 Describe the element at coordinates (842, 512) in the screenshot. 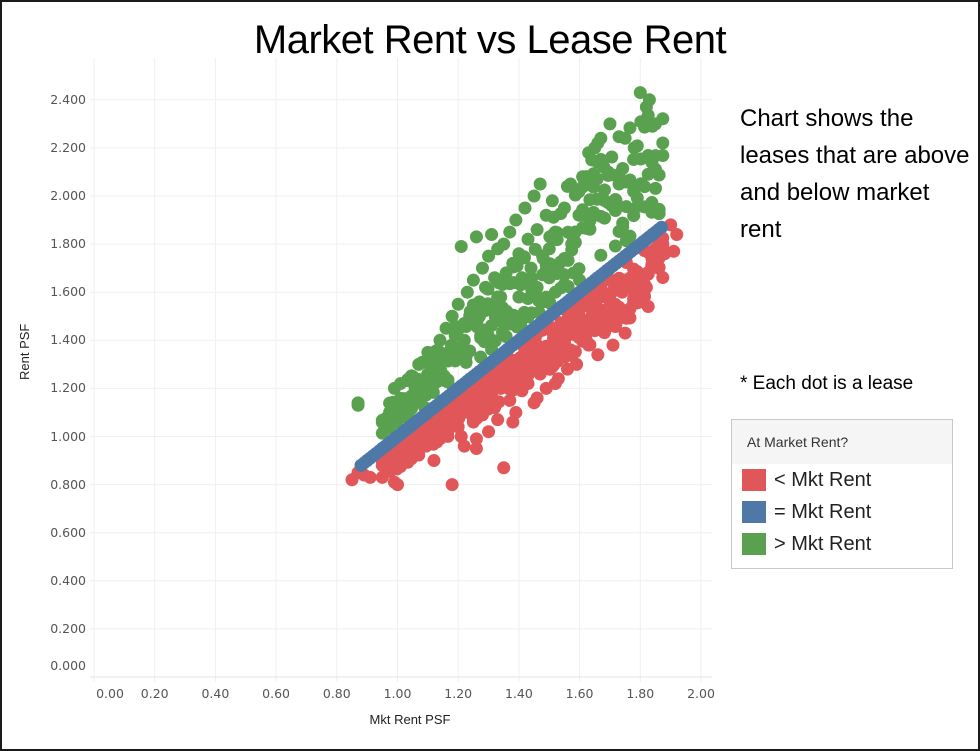

I see `legend-item-at-market: = Mkt Rent` at that location.